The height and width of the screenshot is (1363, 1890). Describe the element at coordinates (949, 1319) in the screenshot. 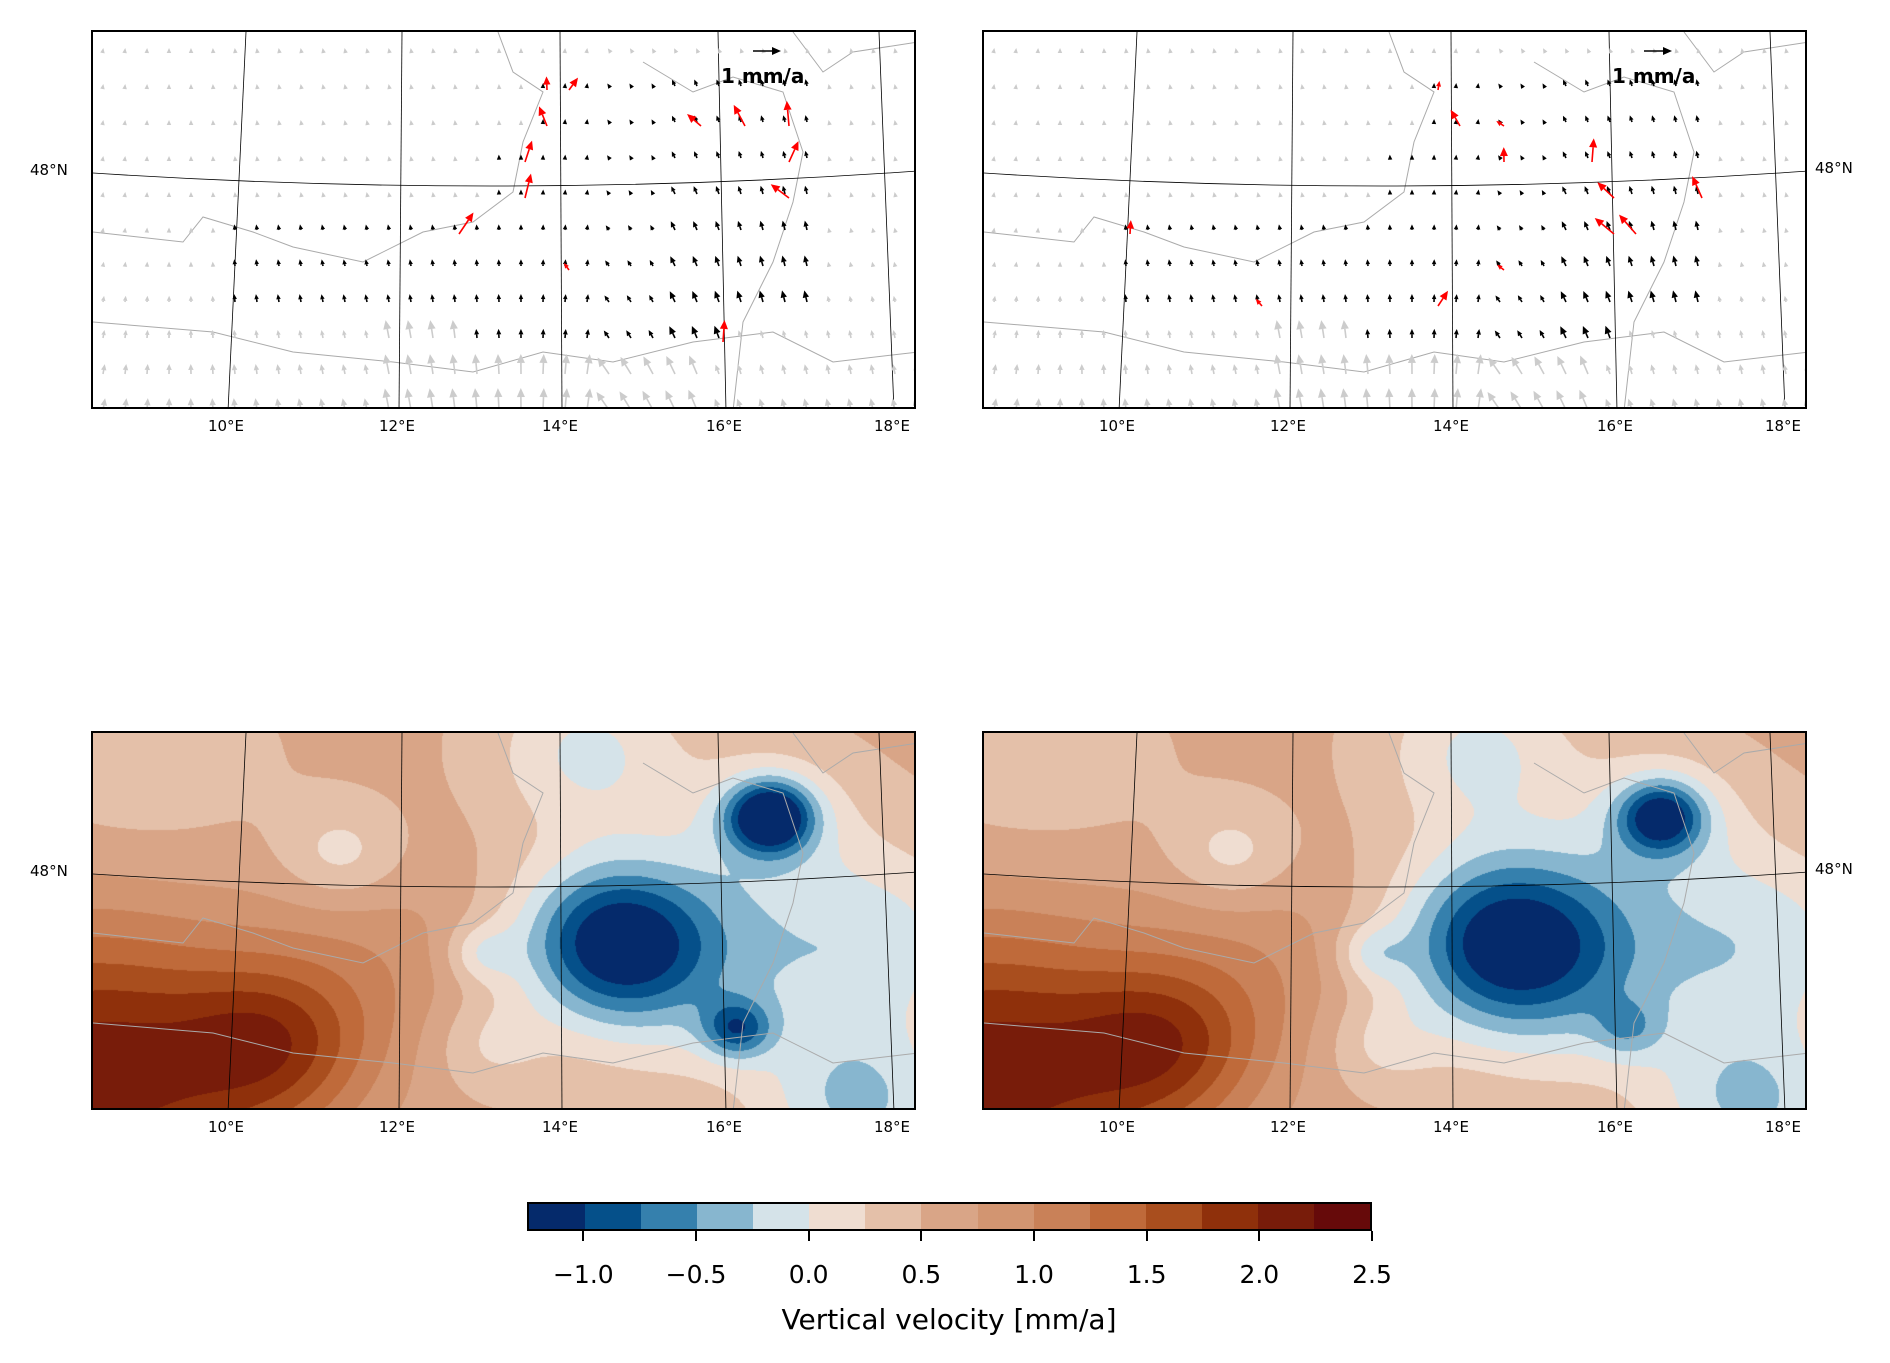

I see `colorbar-label: Vertical velocity [mm/a]` at that location.